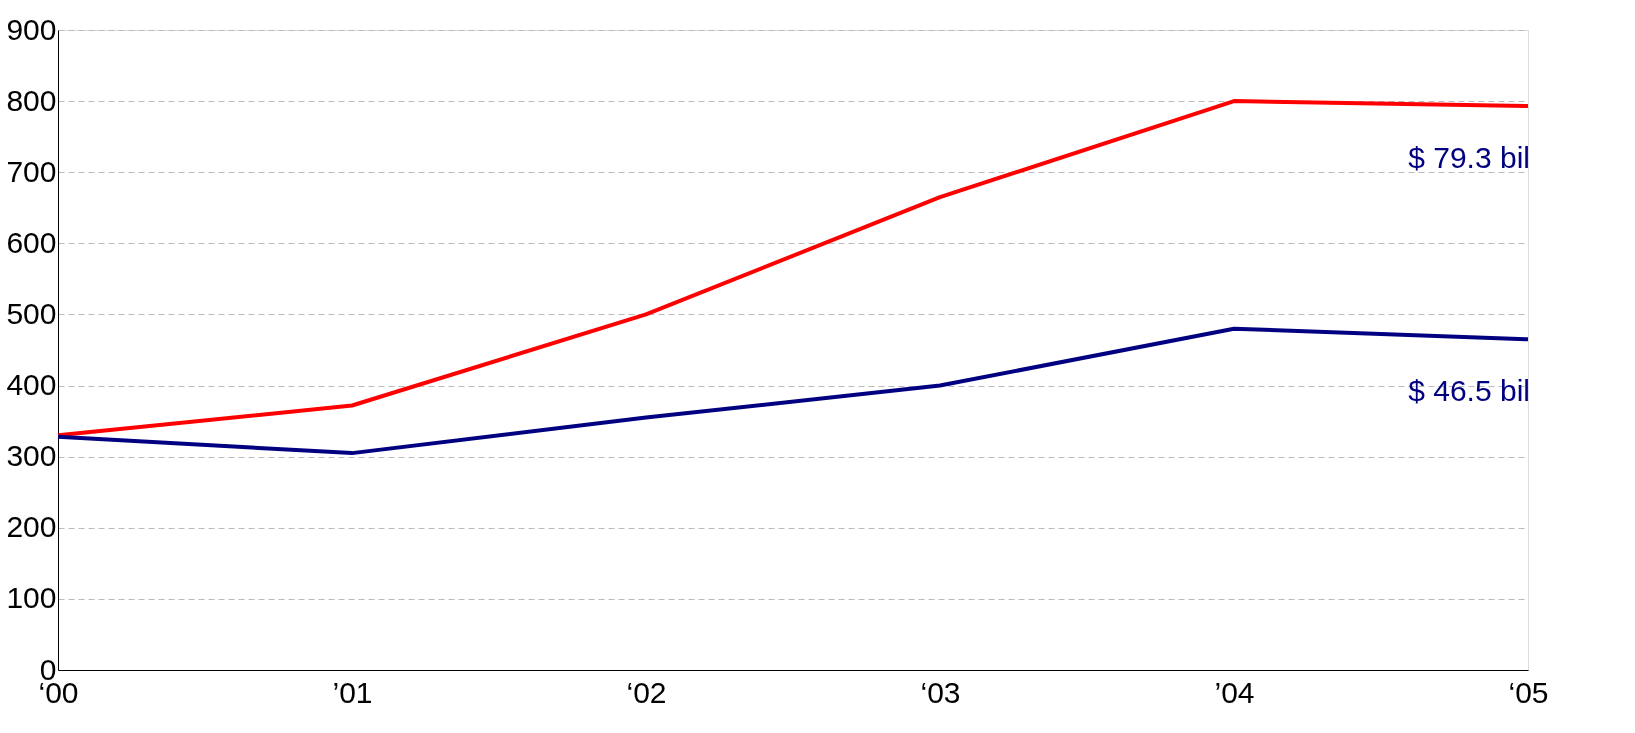  Describe the element at coordinates (940, 692) in the screenshot. I see `x-tick-label: ‘03` at that location.